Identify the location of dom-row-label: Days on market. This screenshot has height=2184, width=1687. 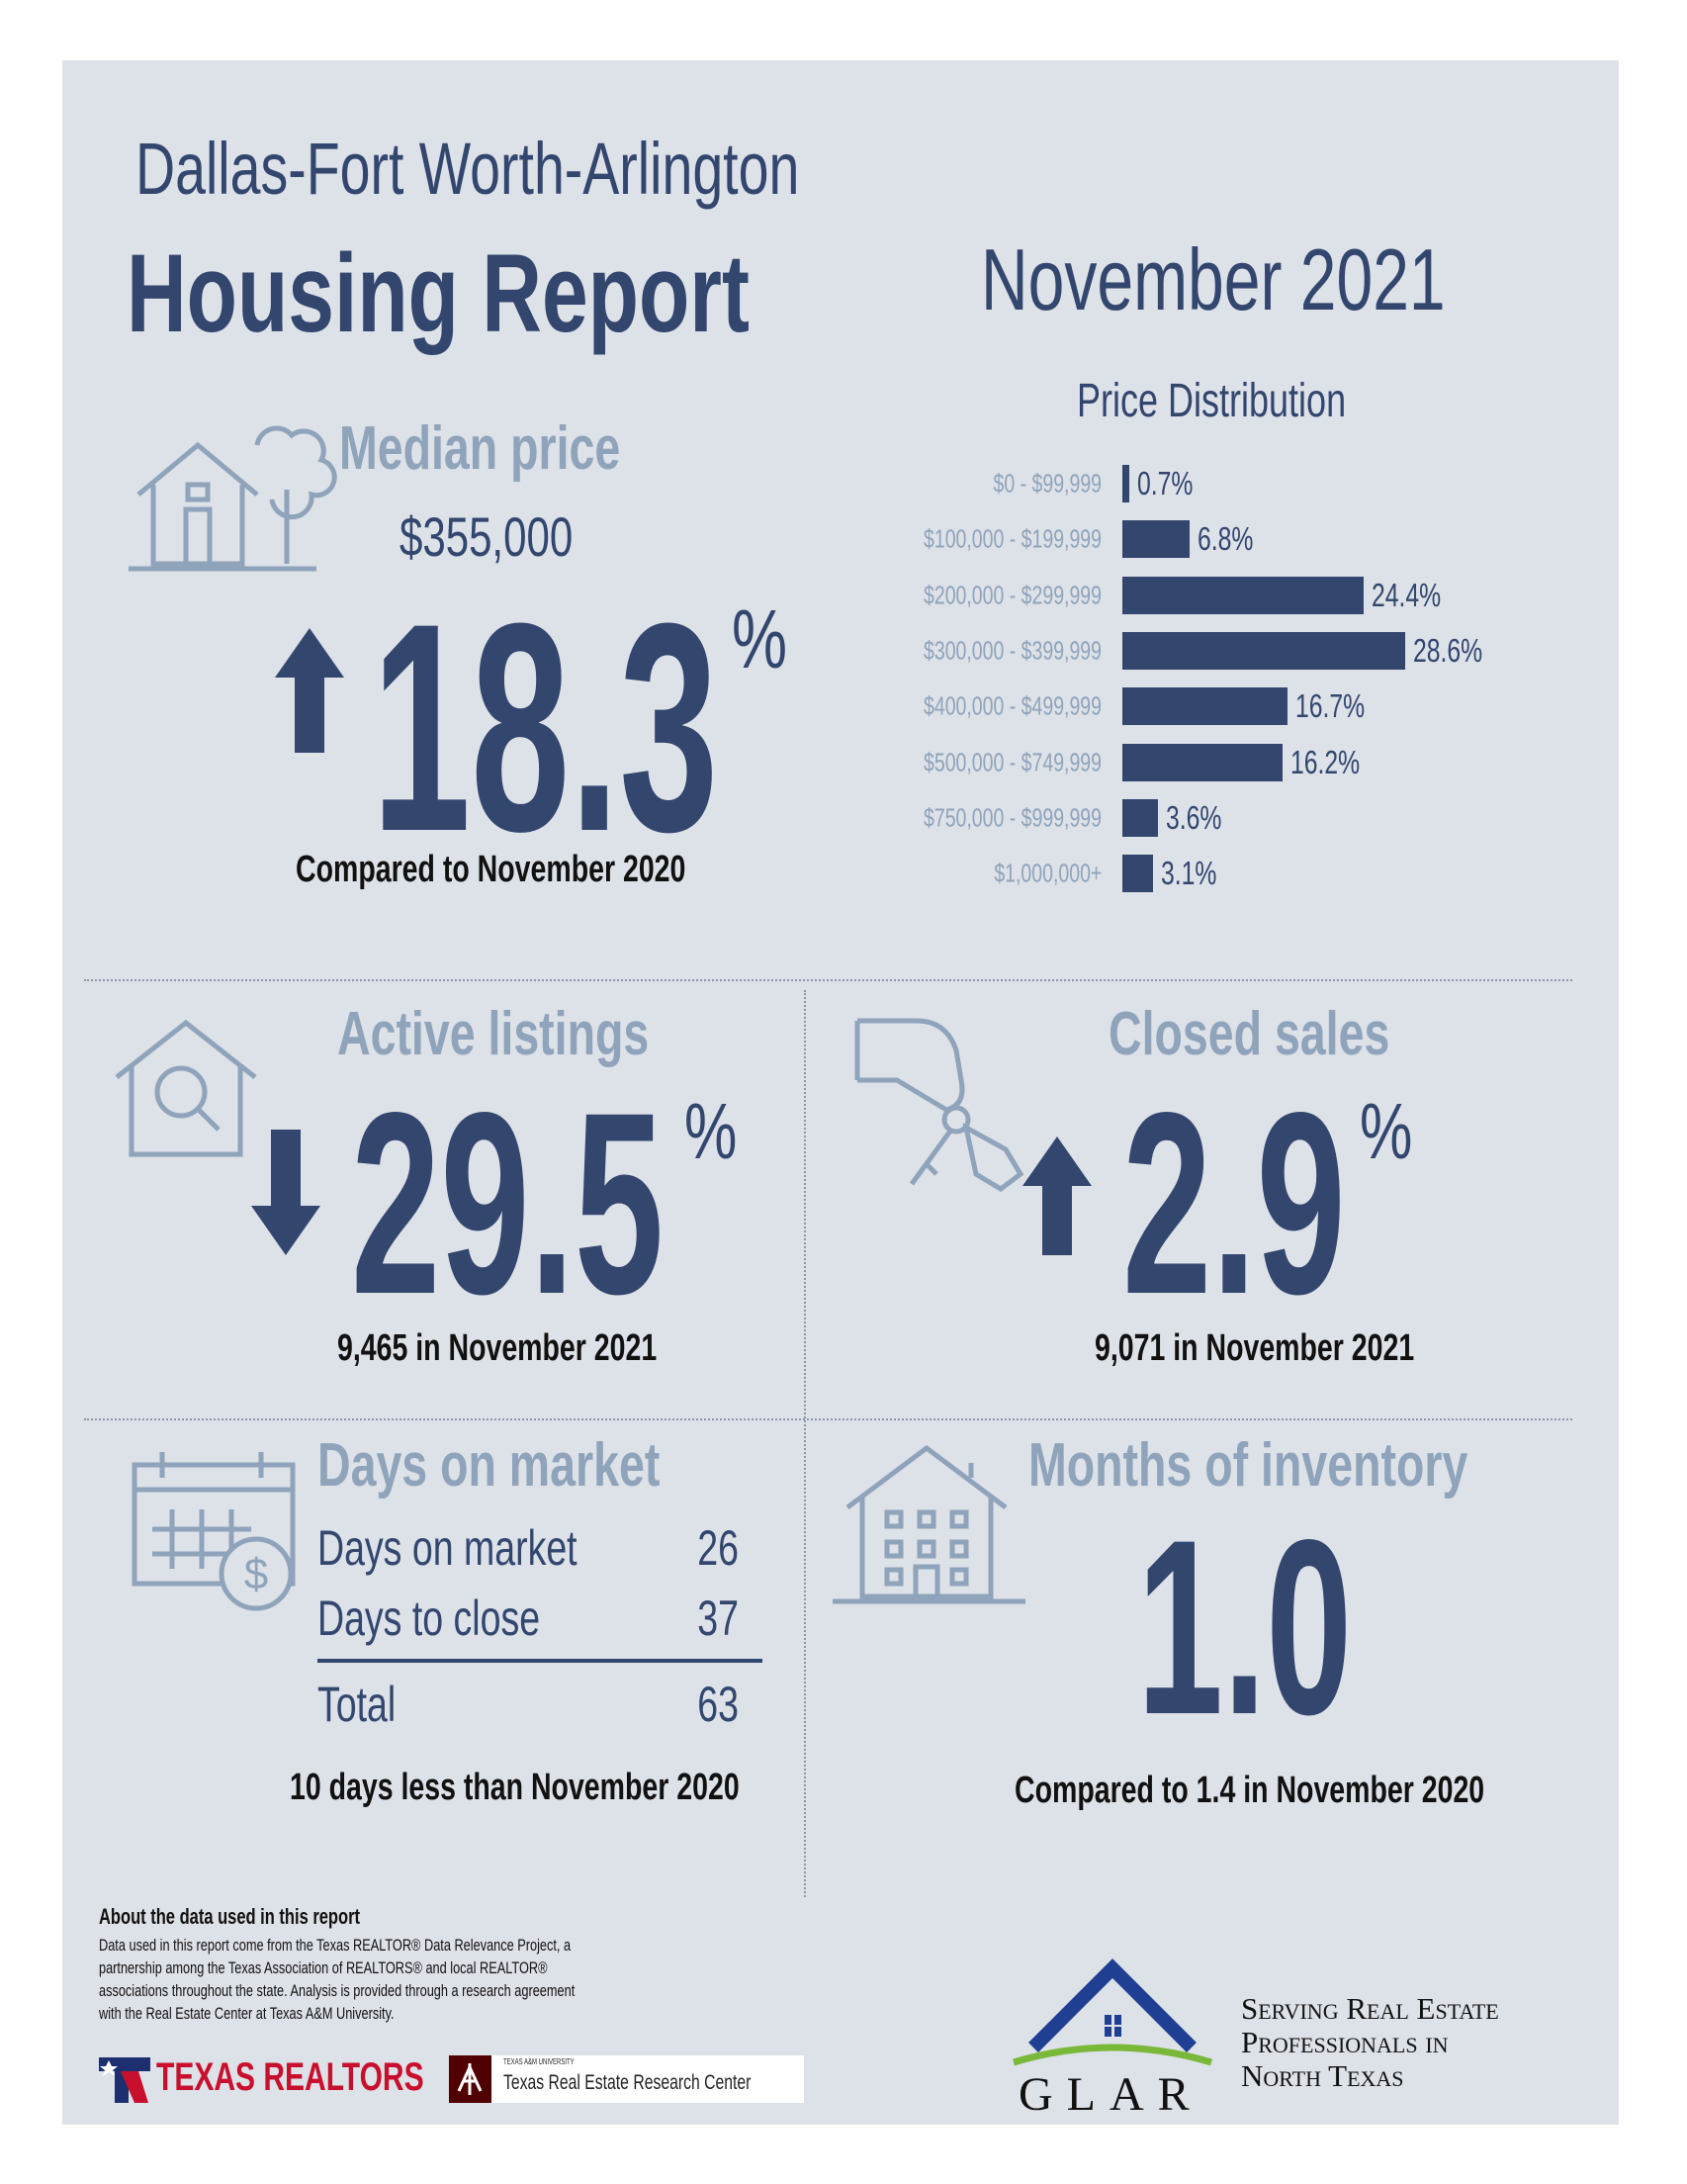
(447, 1548).